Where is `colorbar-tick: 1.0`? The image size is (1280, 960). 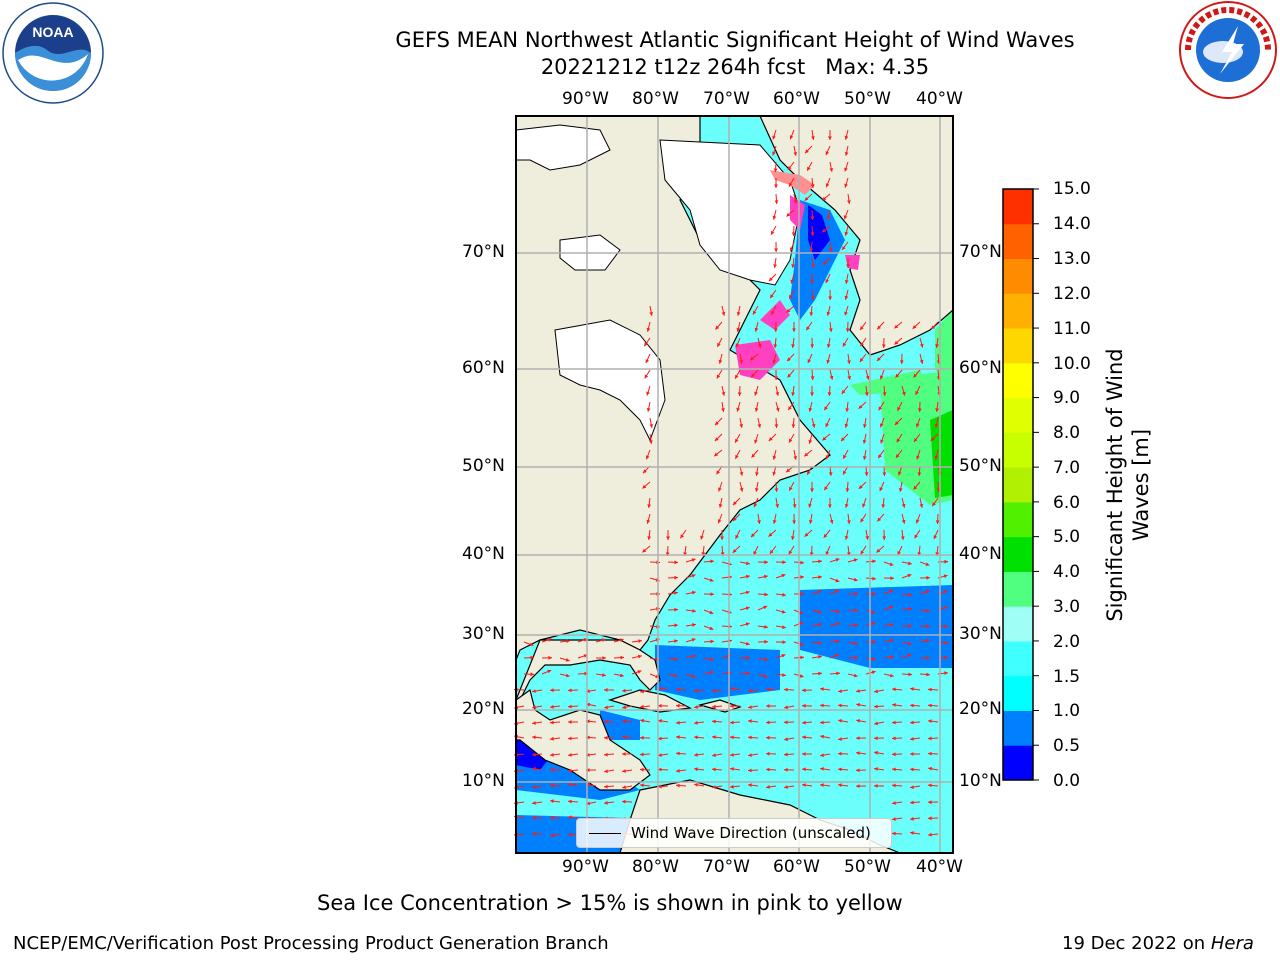
colorbar-tick: 1.0 is located at coordinates (1067, 711).